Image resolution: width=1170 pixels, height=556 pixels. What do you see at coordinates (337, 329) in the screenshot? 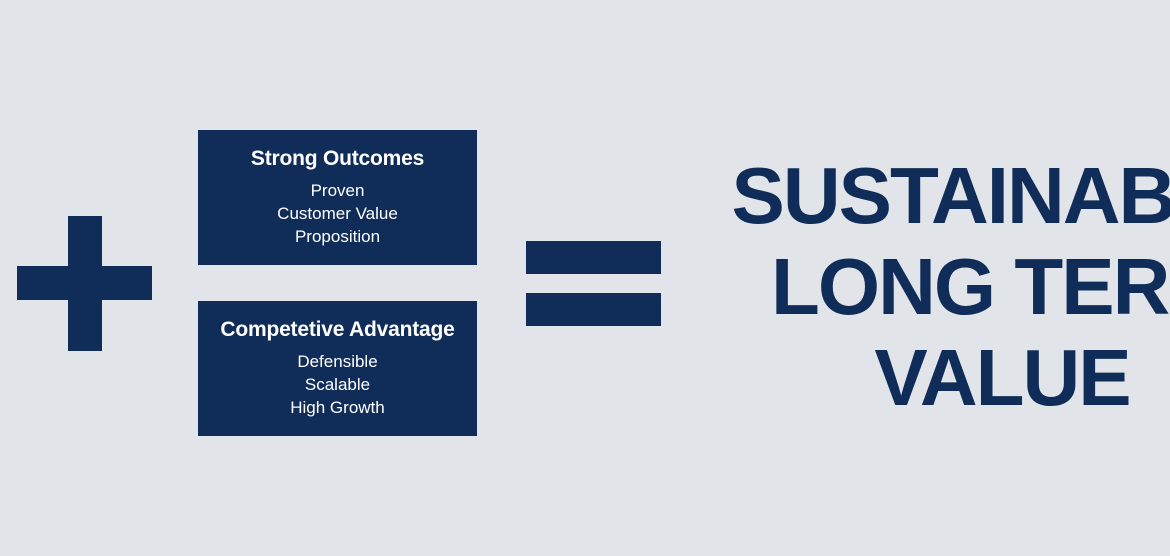
I see `card-title: Competetive Advantage` at bounding box center [337, 329].